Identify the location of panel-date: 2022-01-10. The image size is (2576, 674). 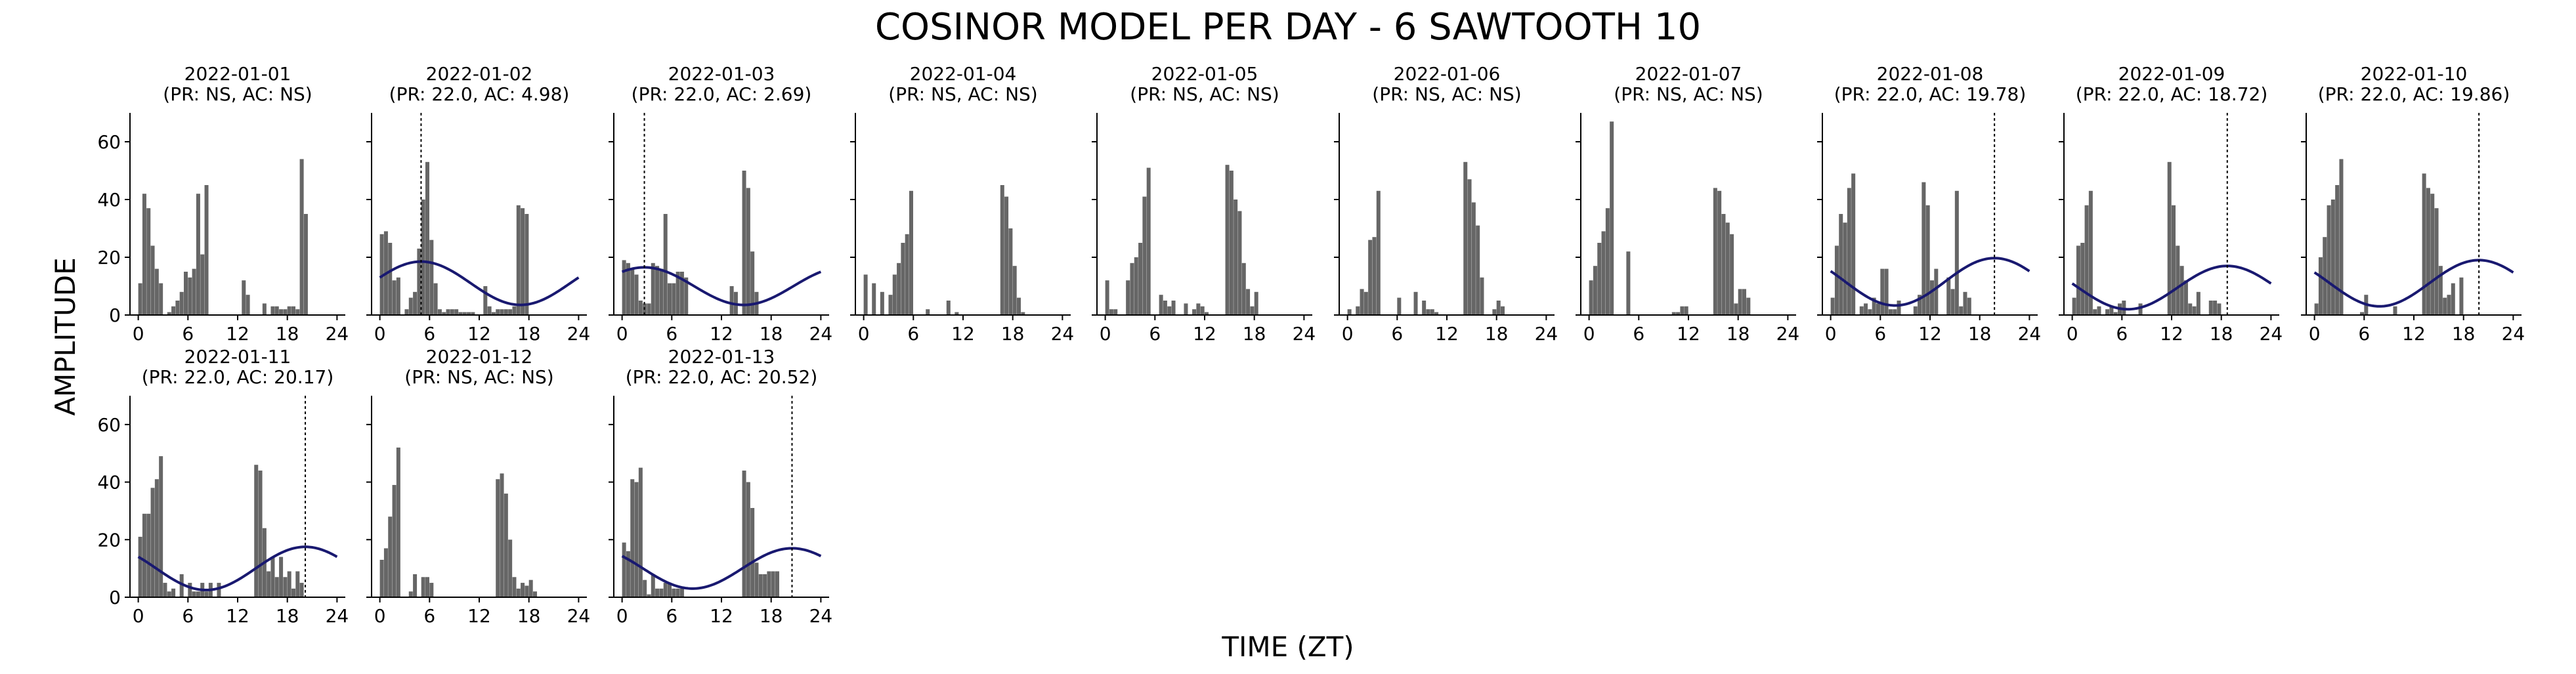
(2414, 74).